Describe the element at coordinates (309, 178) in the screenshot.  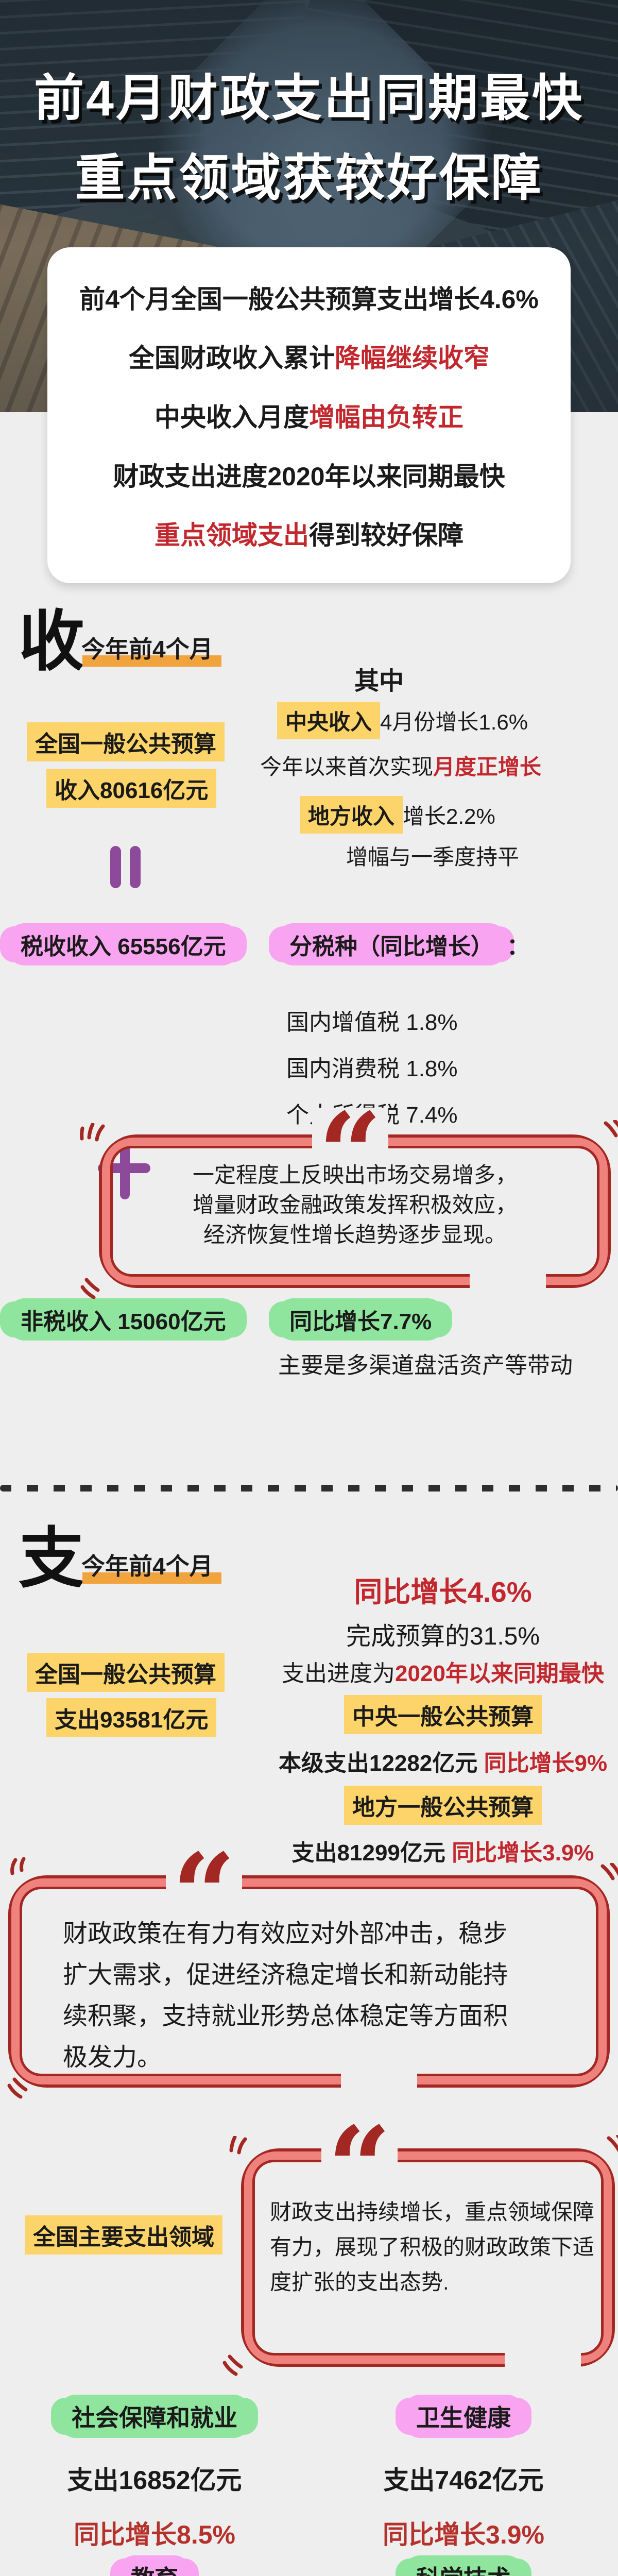
I see `main-title-line2: 重点领域获较好保障` at that location.